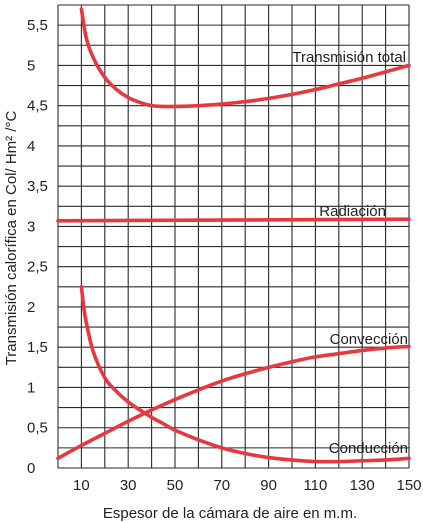  What do you see at coordinates (349, 57) in the screenshot?
I see `series-label-transmision-total: Transmisión total` at bounding box center [349, 57].